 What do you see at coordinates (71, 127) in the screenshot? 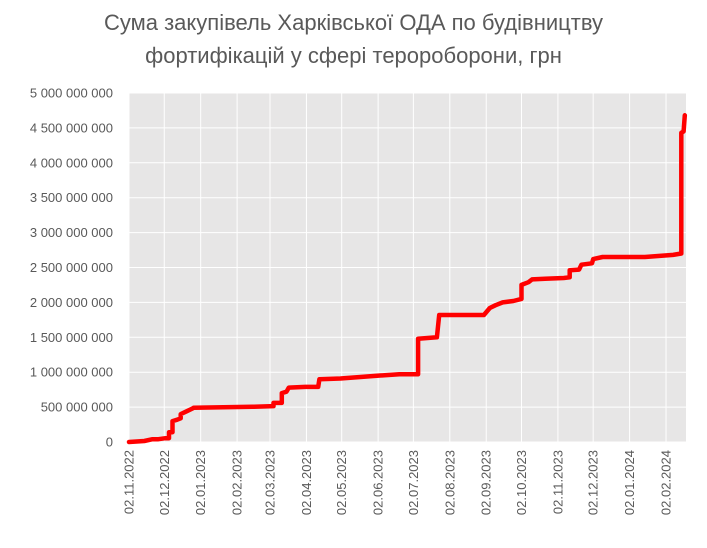
I see `y-tick-label: 4 500 000 000` at bounding box center [71, 127].